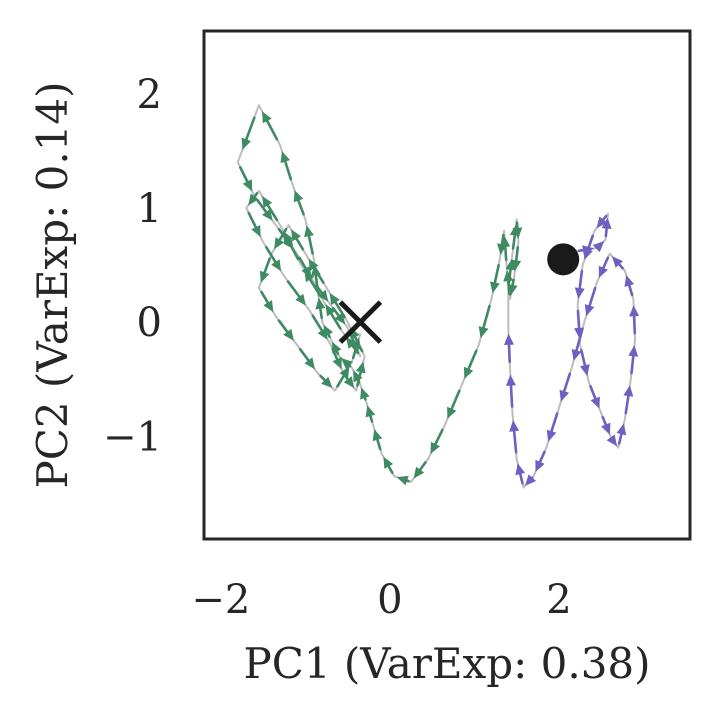 The width and height of the screenshot is (720, 725). I want to click on x-axis-label: PC1 (VarExp: 0.38), so click(446, 663).